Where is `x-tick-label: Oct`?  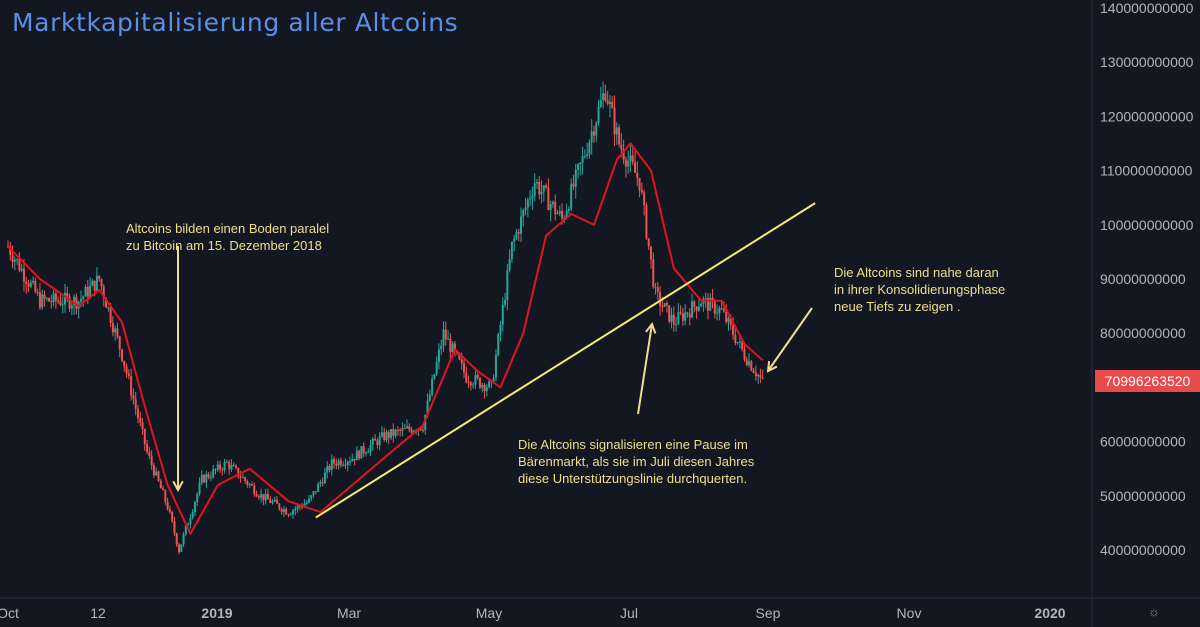
x-tick-label: Oct is located at coordinates (9, 613).